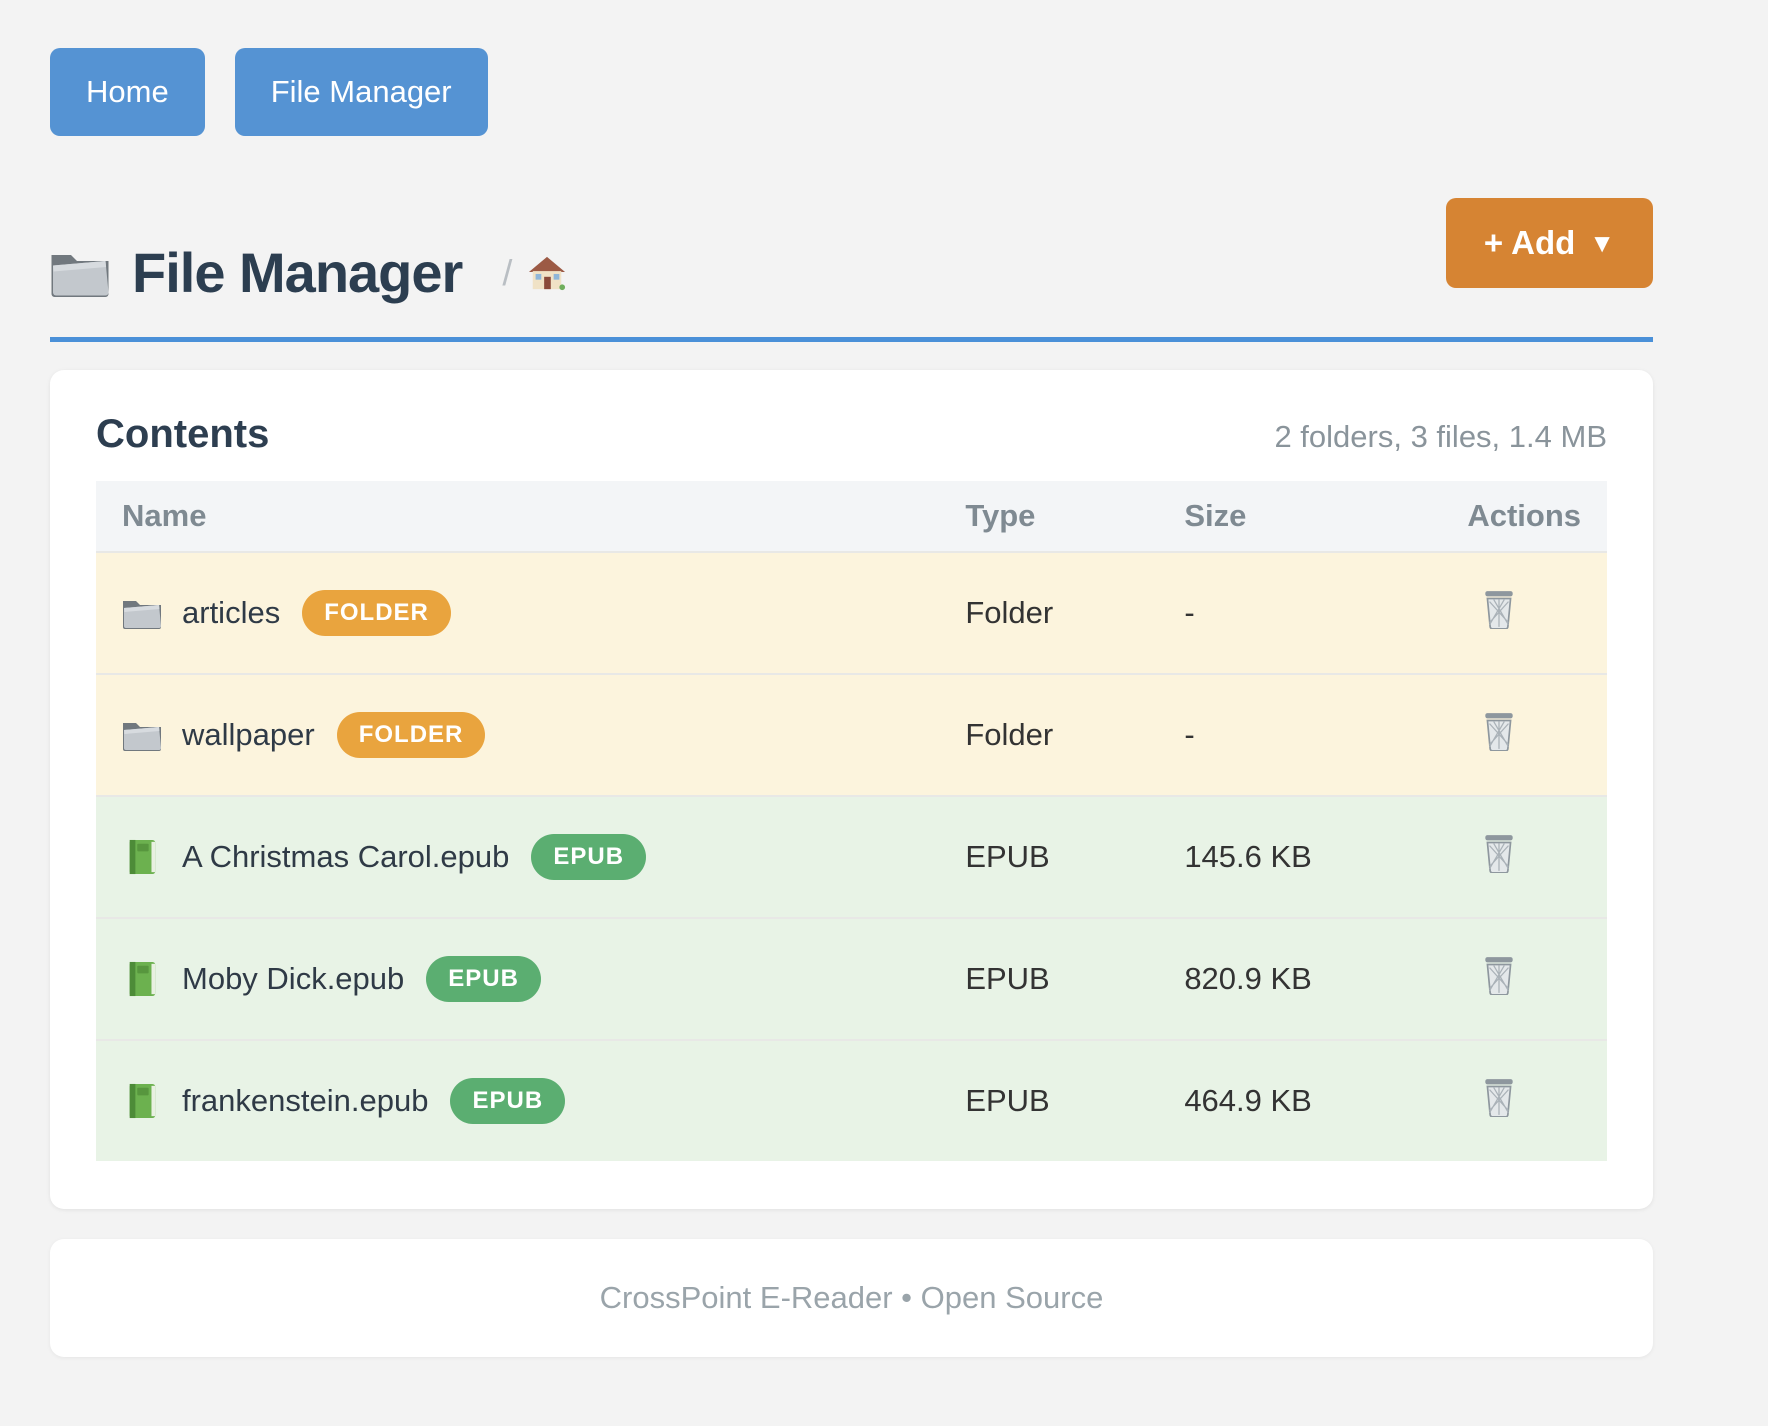 The image size is (1768, 1426). Describe the element at coordinates (1000, 515) in the screenshot. I see `column-header-type: Type` at that location.